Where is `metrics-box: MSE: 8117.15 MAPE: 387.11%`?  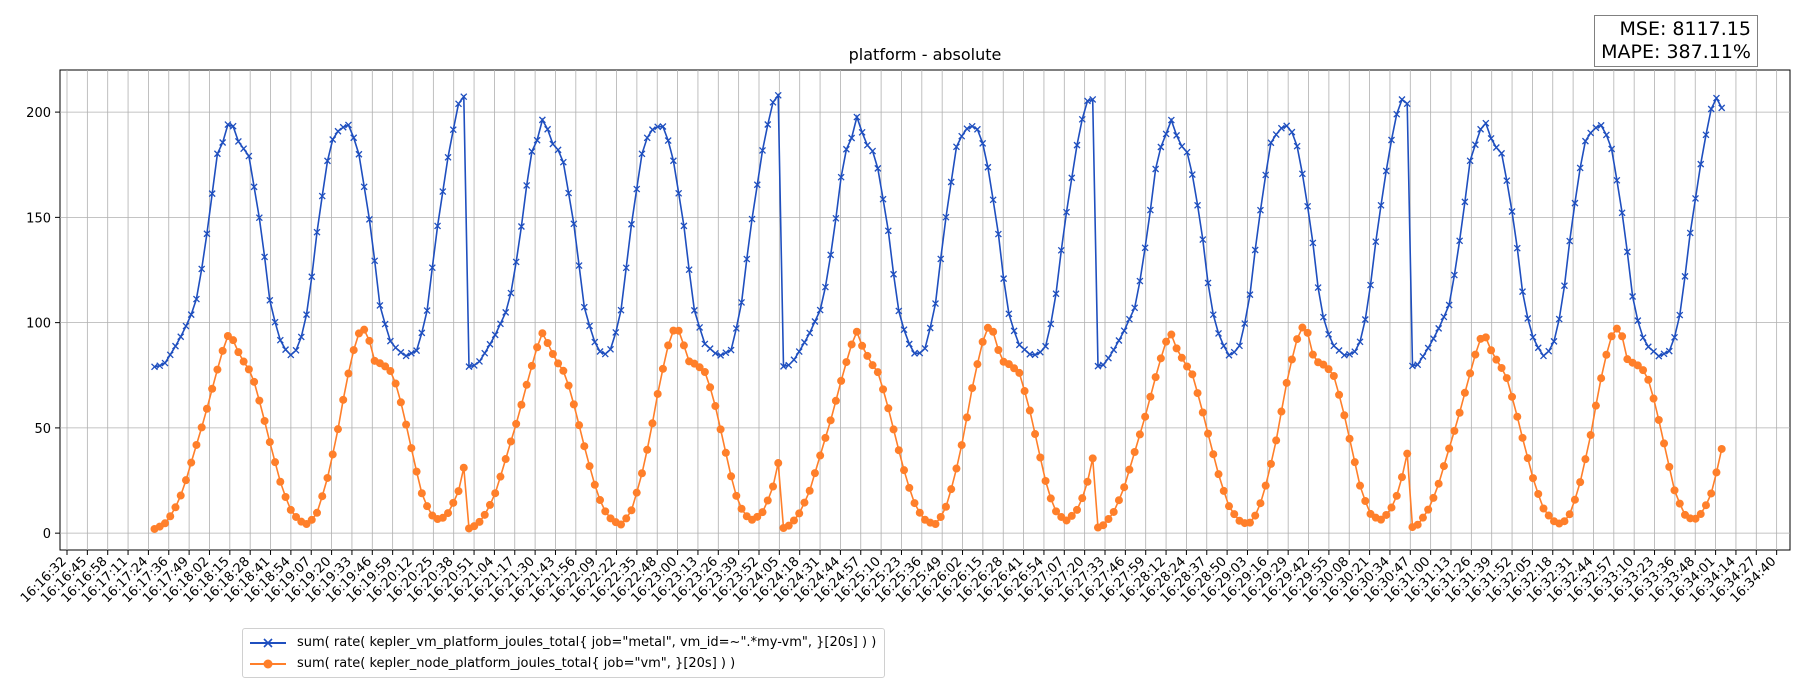 metrics-box: MSE: 8117.15 MAPE: 387.11% is located at coordinates (1676, 41).